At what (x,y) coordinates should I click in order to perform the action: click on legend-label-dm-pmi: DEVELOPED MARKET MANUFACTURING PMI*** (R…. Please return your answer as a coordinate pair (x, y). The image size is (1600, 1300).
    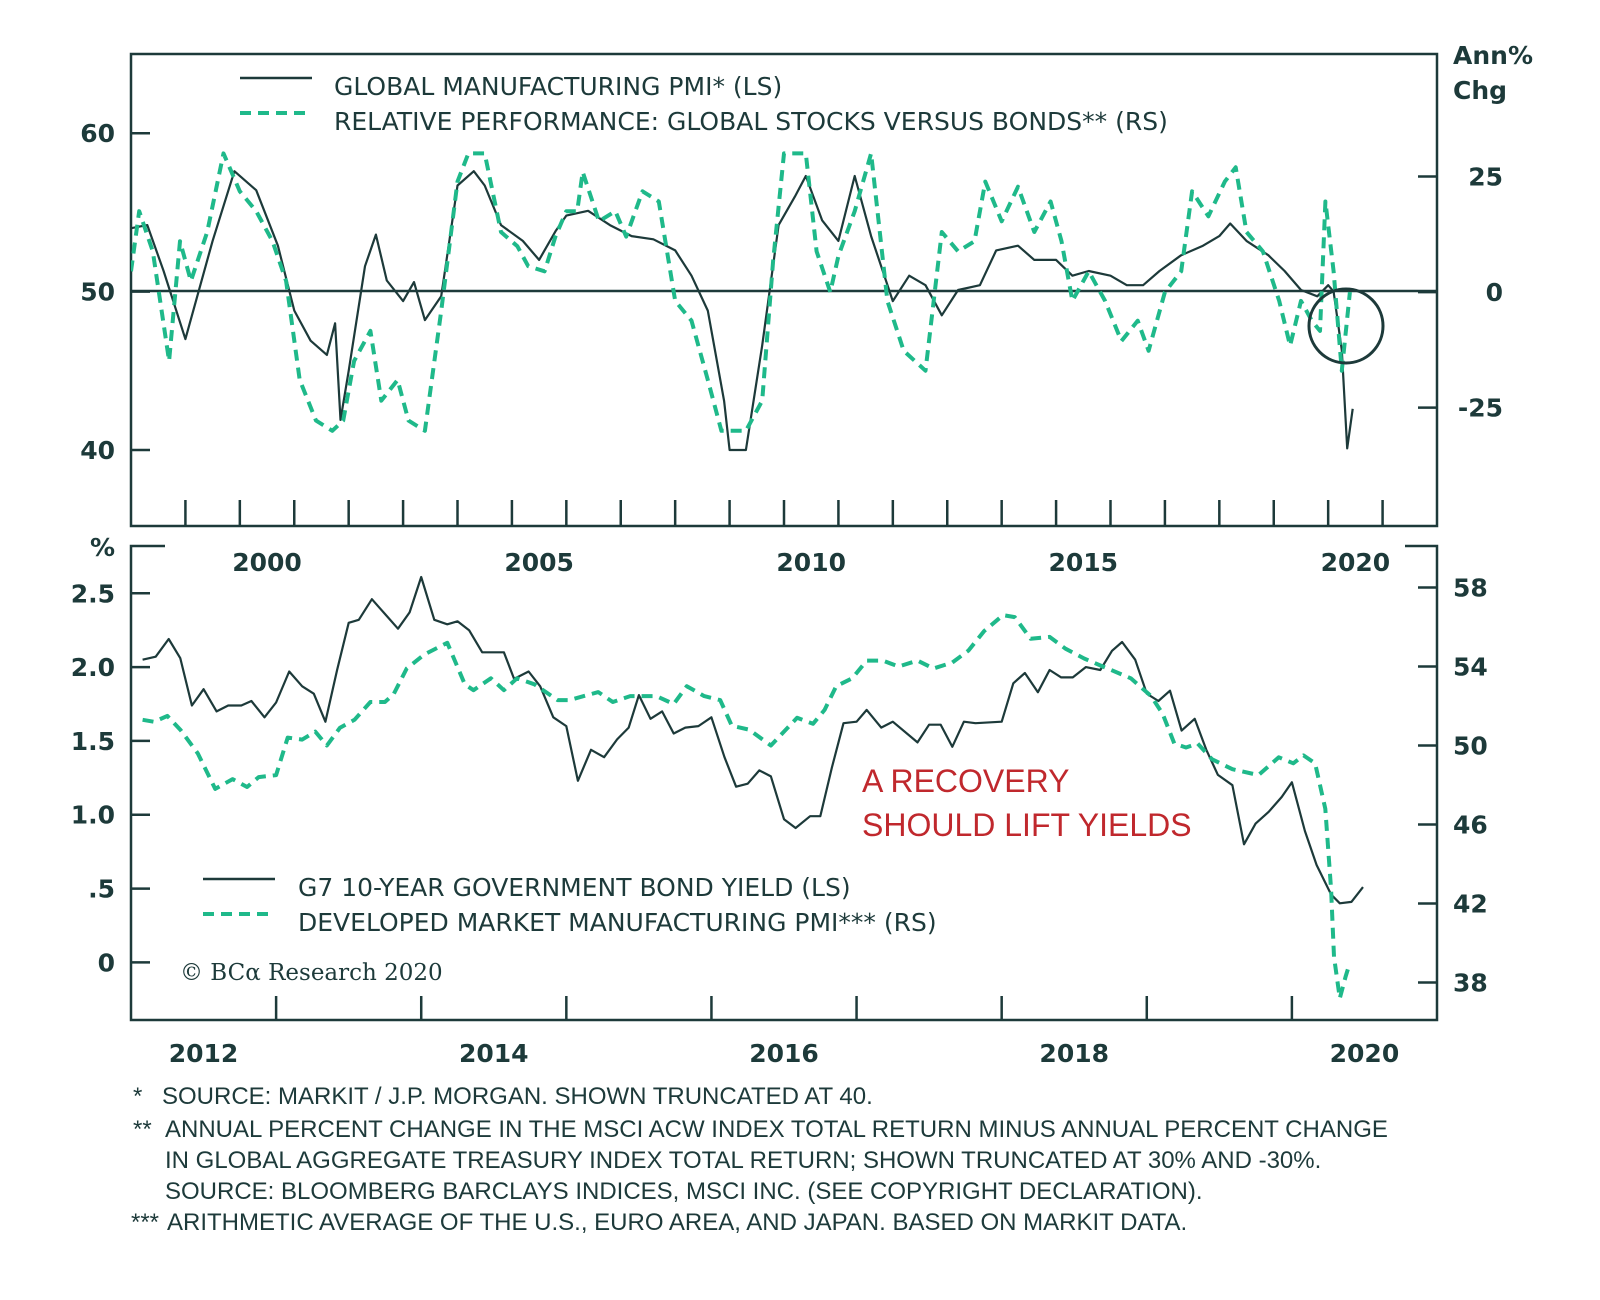
    Looking at the image, I should click on (617, 922).